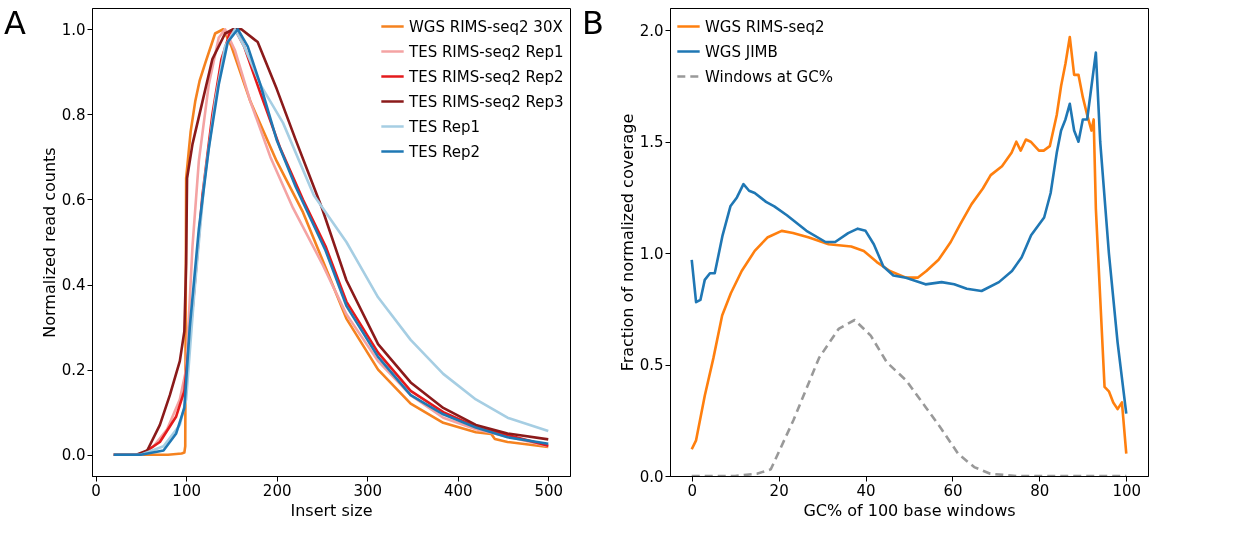  Describe the element at coordinates (277, 490) in the screenshot. I see `x-tick-label: 200` at that location.